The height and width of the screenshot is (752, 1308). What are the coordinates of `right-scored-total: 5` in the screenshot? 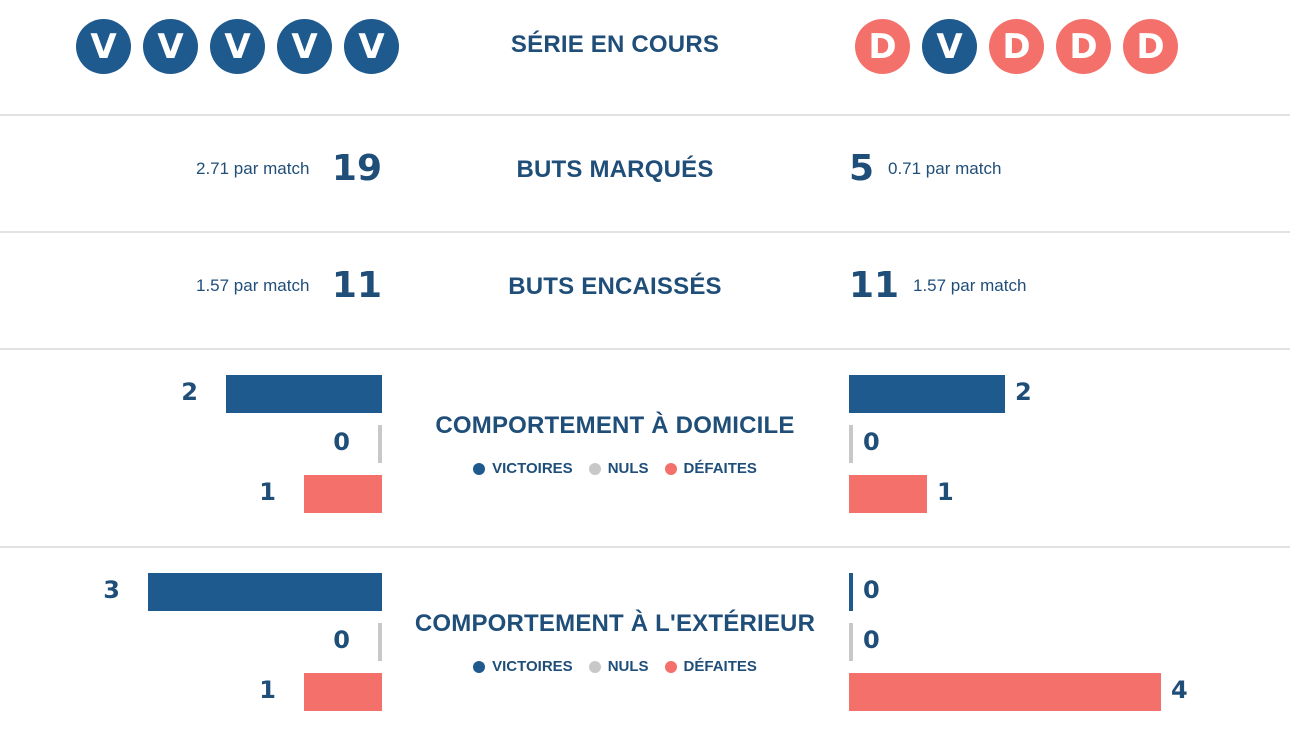 It's located at (862, 168).